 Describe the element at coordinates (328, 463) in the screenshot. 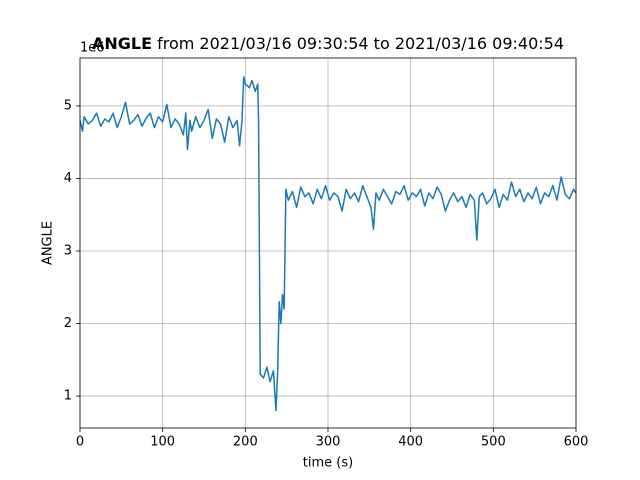

I see `x-axis-label: time (s)` at that location.